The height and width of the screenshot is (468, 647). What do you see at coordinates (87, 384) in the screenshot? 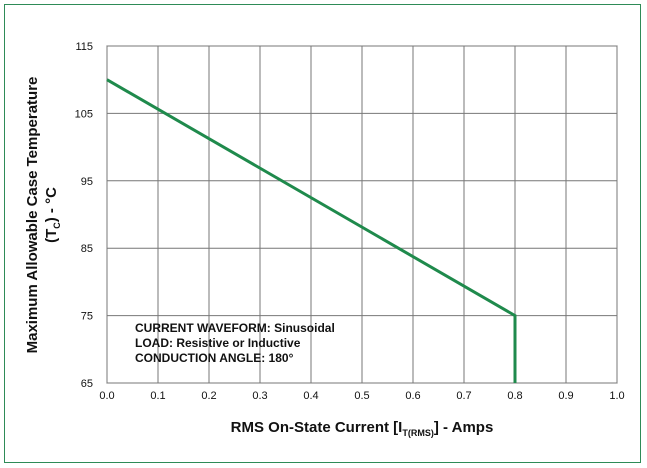
I see `y-tick-label: 65` at bounding box center [87, 384].